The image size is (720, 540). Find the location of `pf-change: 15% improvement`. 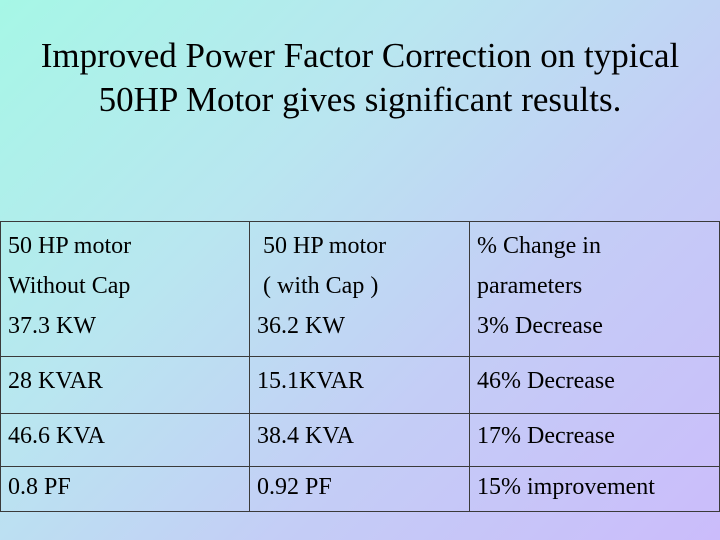

pf-change: 15% improvement is located at coordinates (594, 489).